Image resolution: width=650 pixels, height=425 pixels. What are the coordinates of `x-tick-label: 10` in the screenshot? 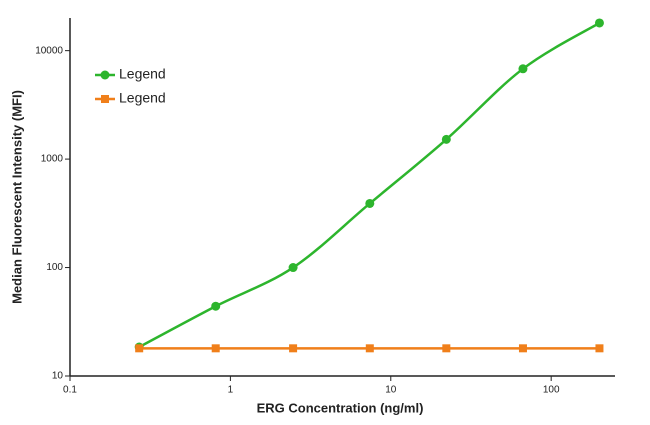 It's located at (391, 390).